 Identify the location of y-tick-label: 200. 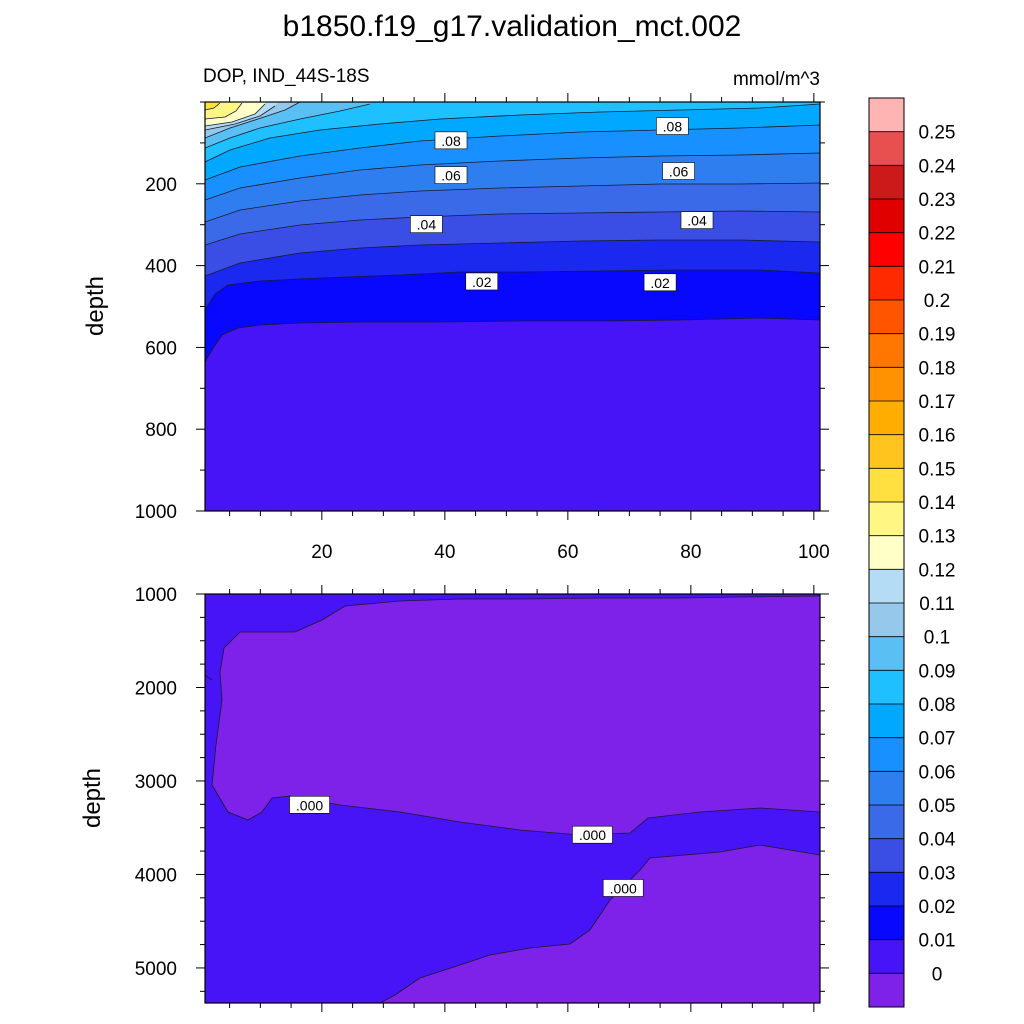
(161, 185).